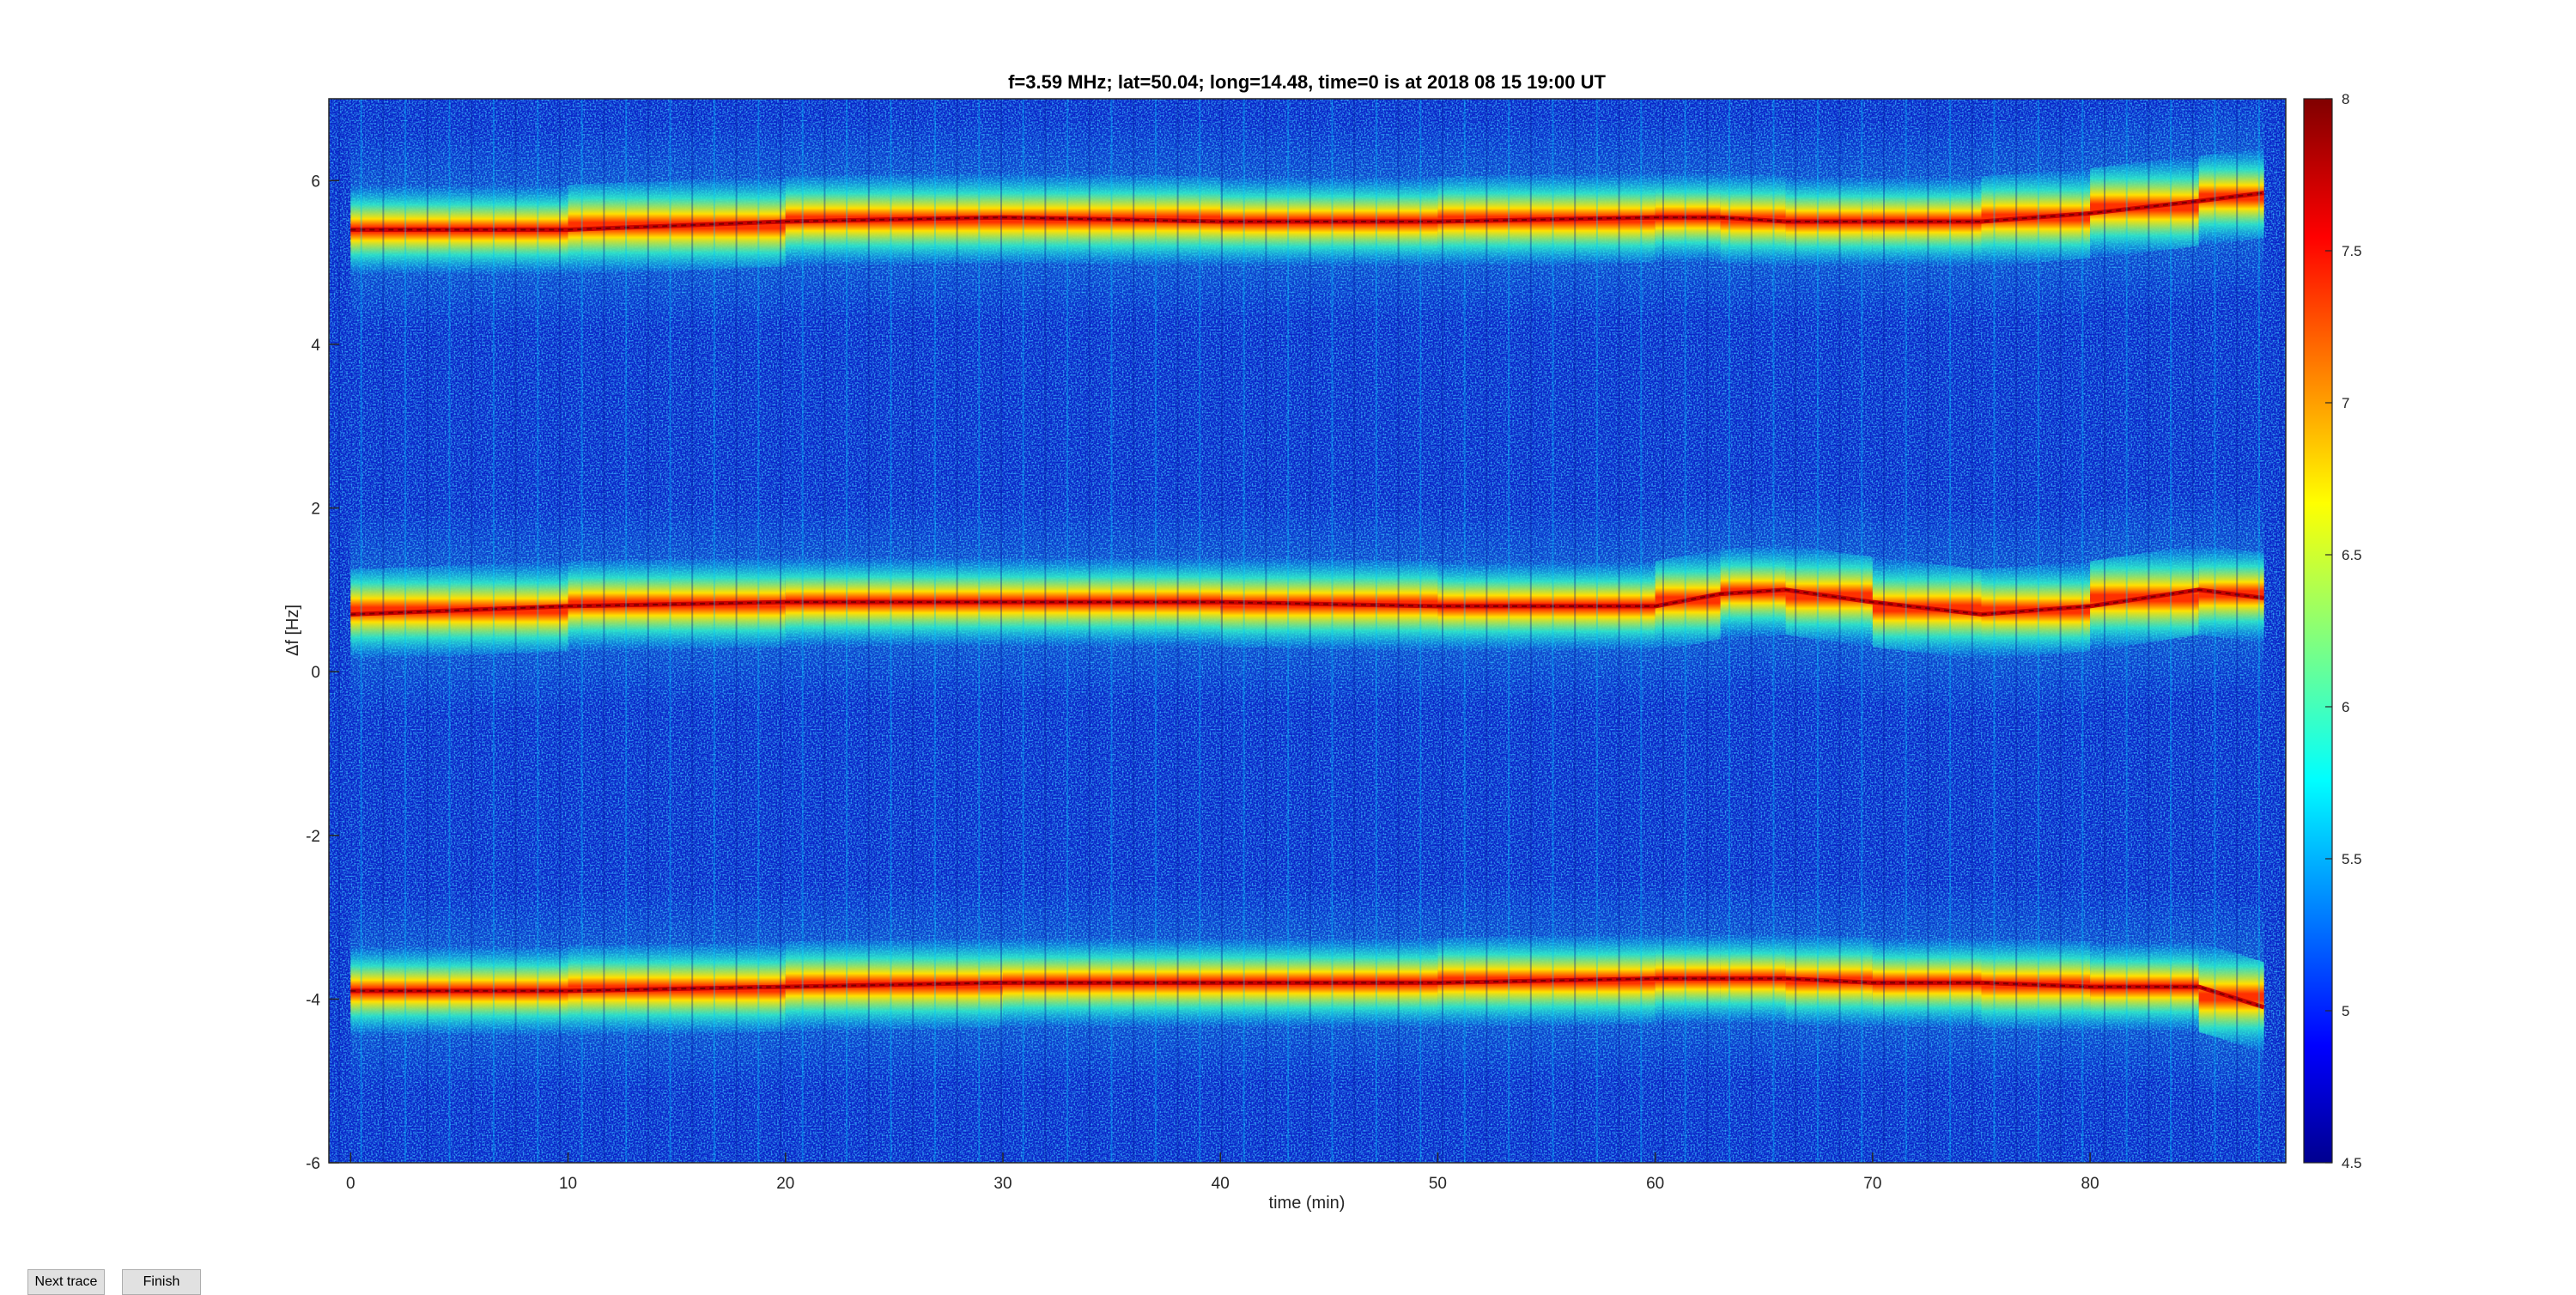 The width and height of the screenshot is (2576, 1295). What do you see at coordinates (315, 673) in the screenshot?
I see `y-tick-label: 0` at bounding box center [315, 673].